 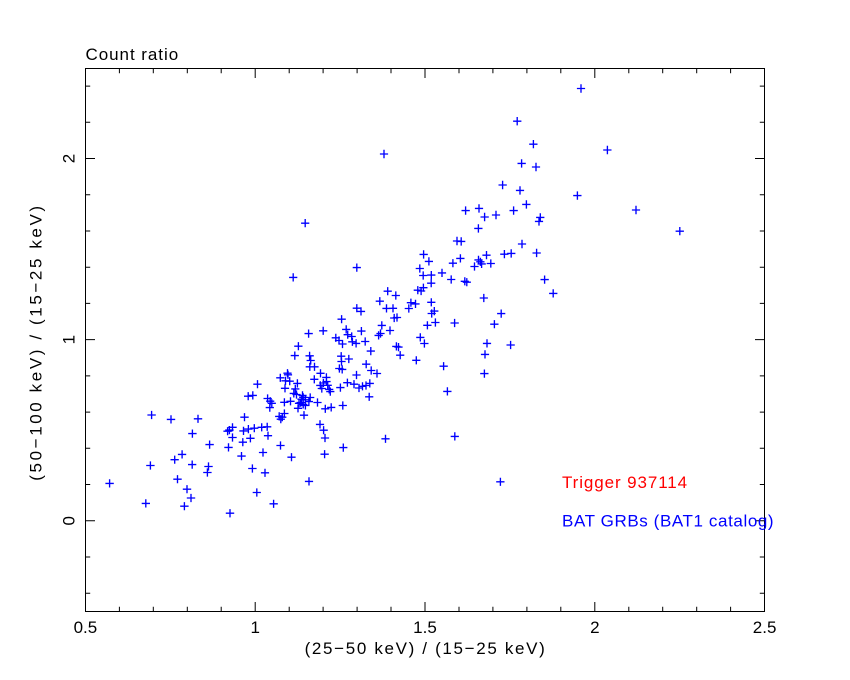 What do you see at coordinates (765, 627) in the screenshot?
I see `svg-text: 2.5` at bounding box center [765, 627].